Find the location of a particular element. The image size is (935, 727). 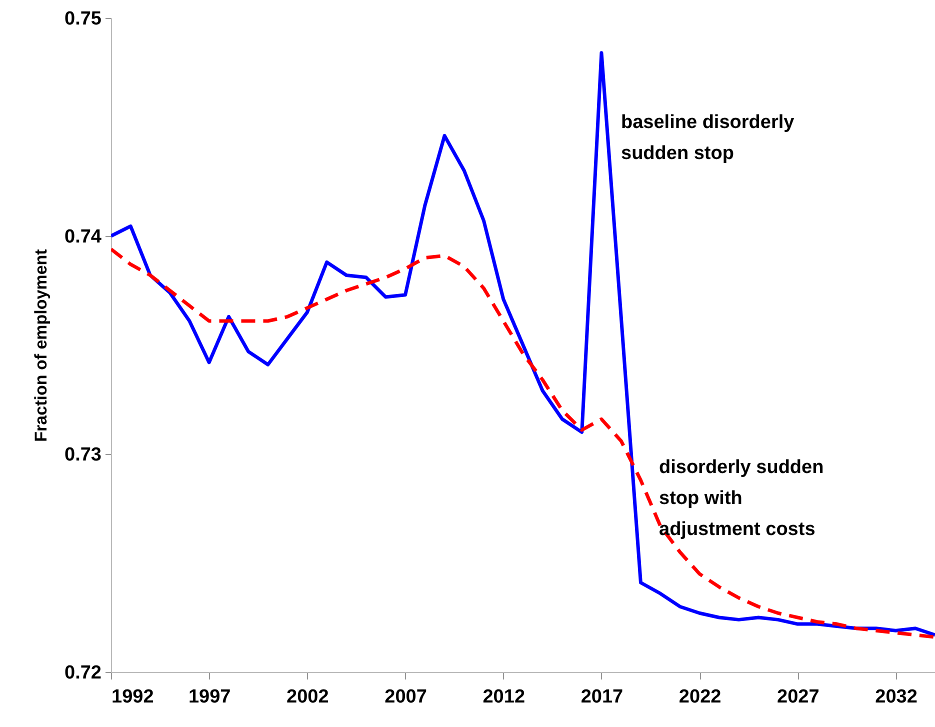

y-tick-label: 0.74 is located at coordinates (83, 237).